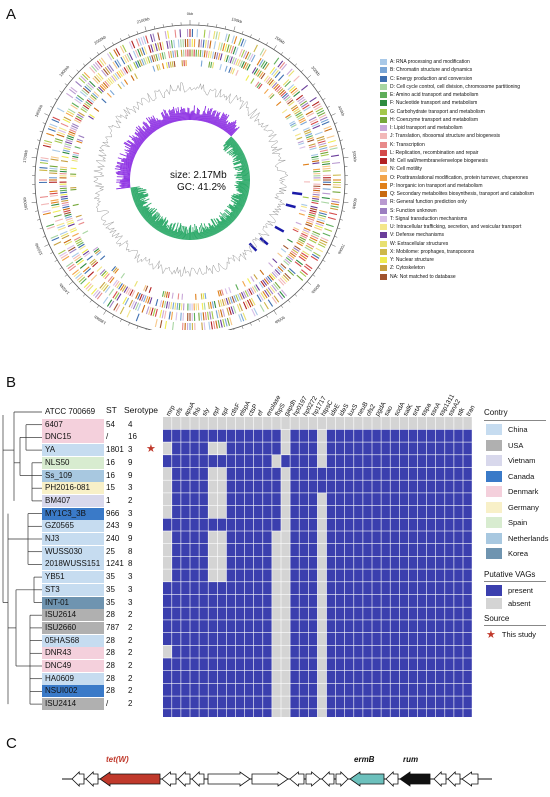 The height and width of the screenshot is (797, 550). Describe the element at coordinates (113, 627) in the screenshot. I see `strain-st: 787` at that location.